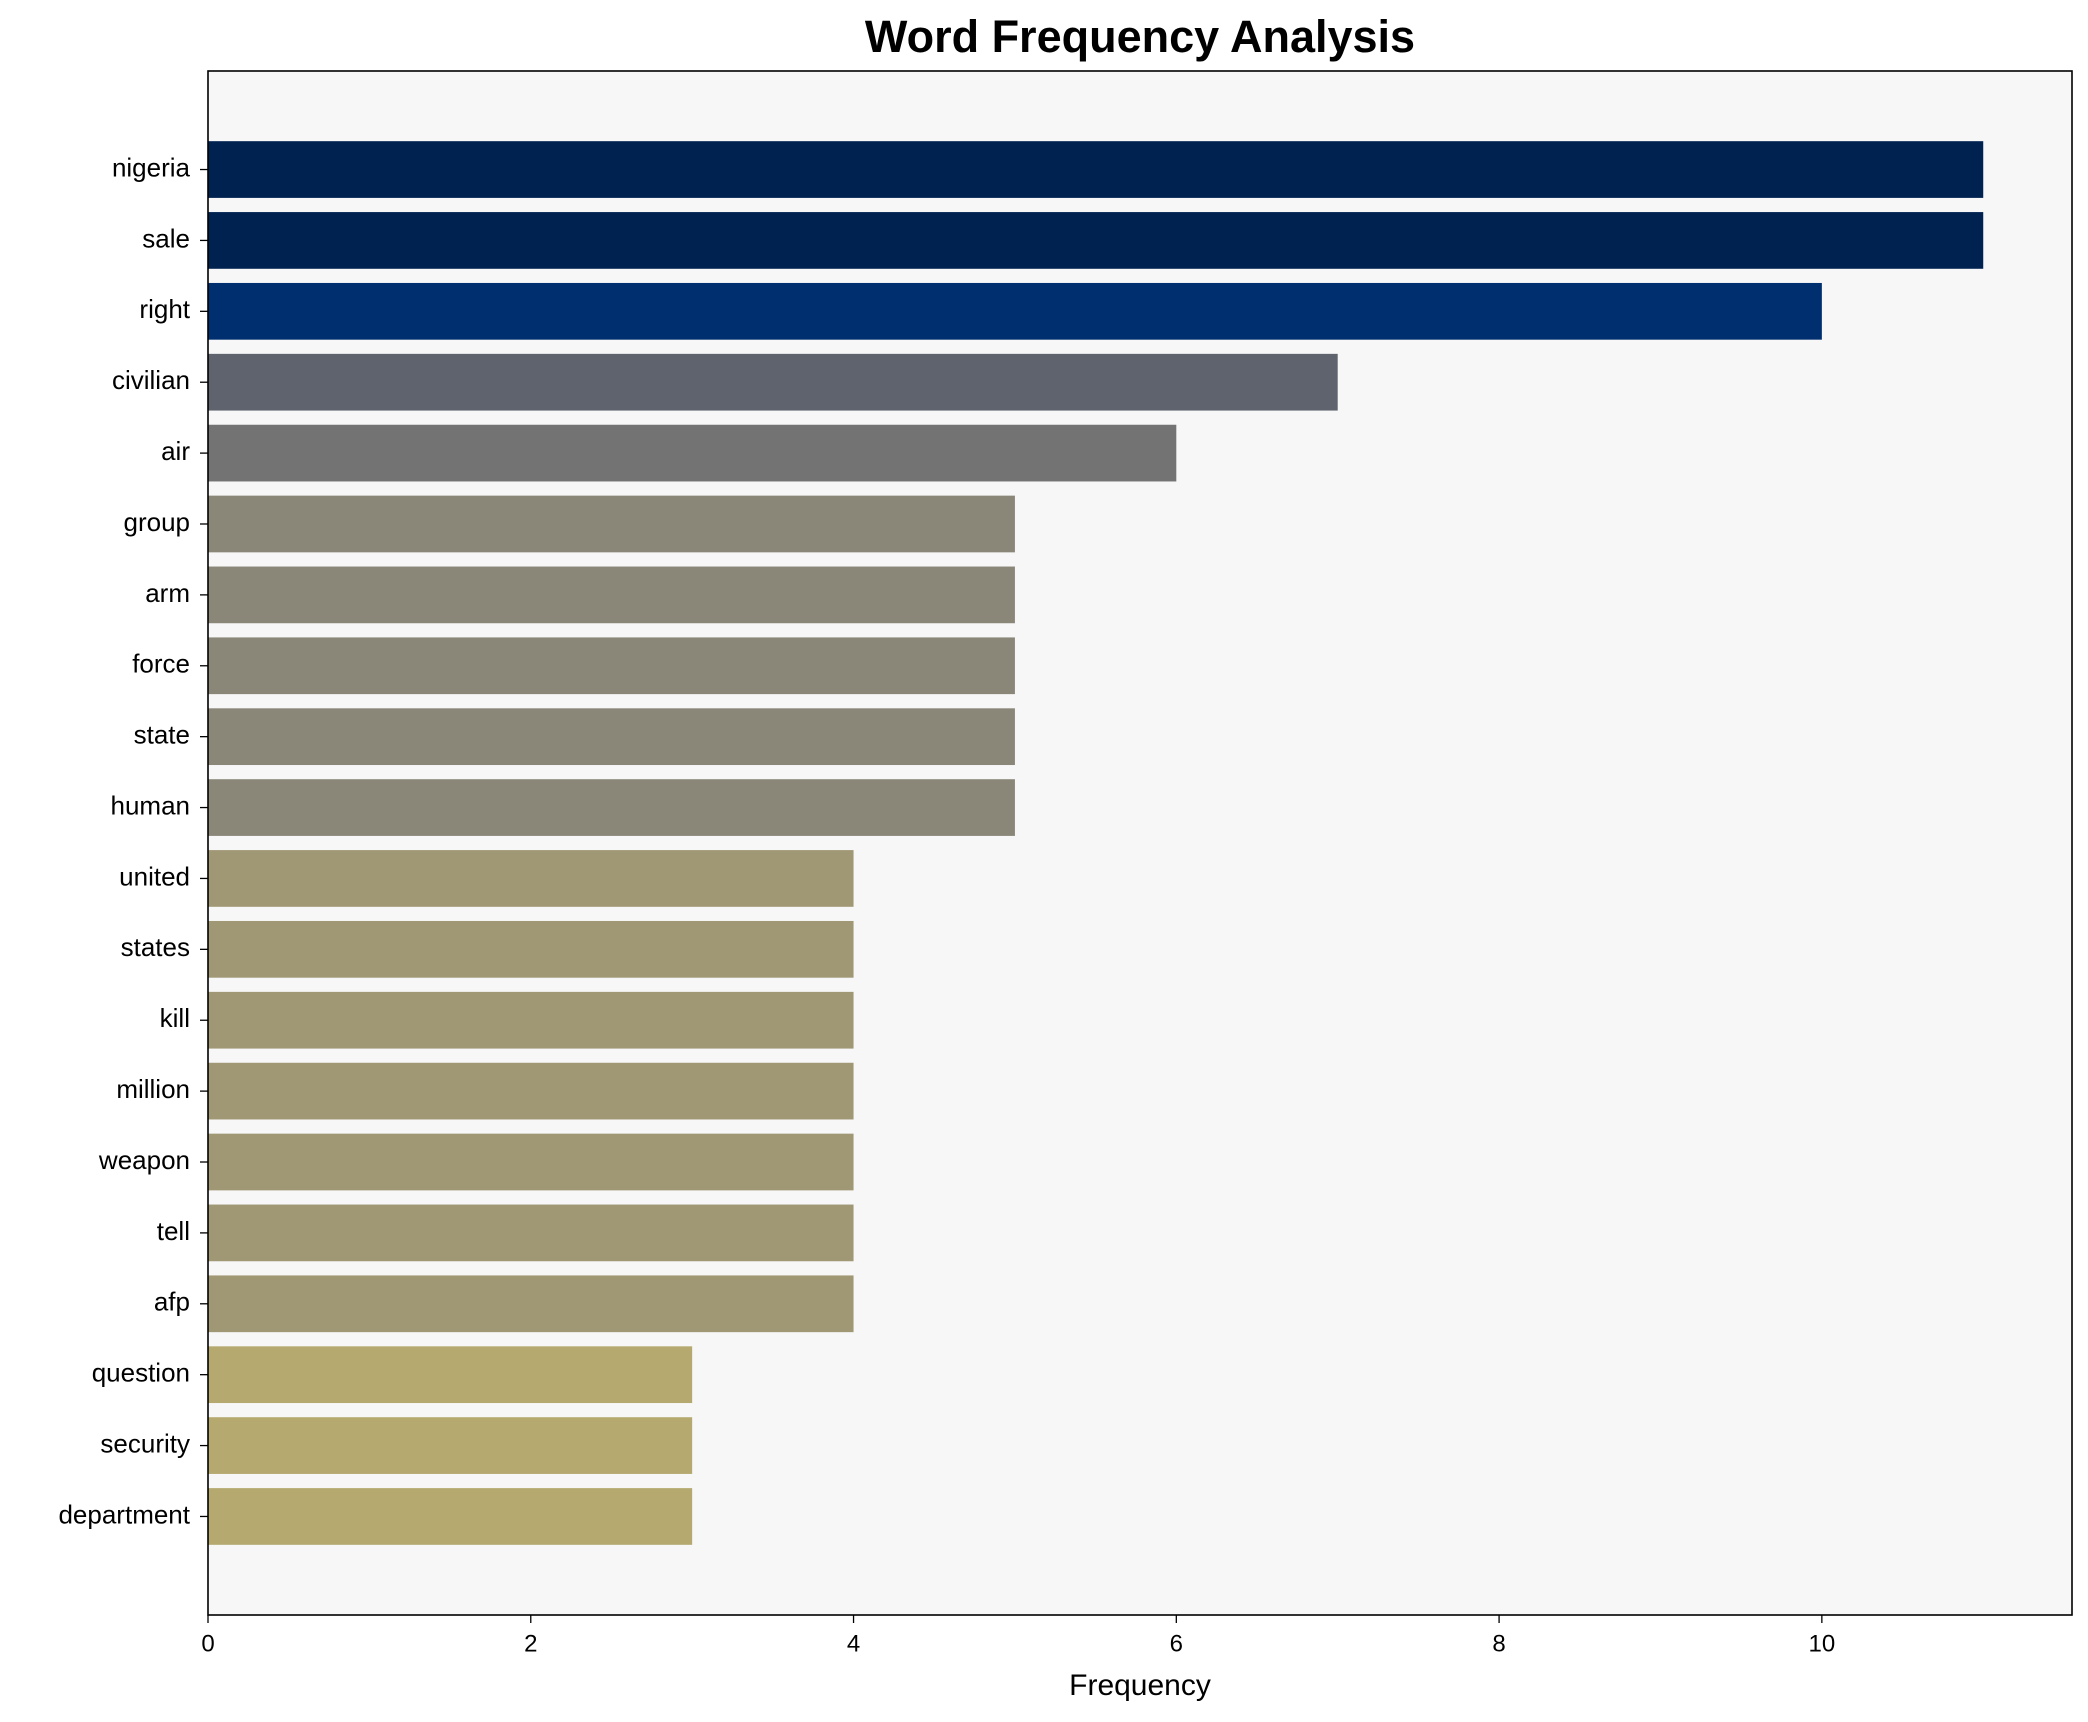 The image size is (2088, 1722). What do you see at coordinates (173, 1231) in the screenshot?
I see `y-tick-label: tell` at bounding box center [173, 1231].